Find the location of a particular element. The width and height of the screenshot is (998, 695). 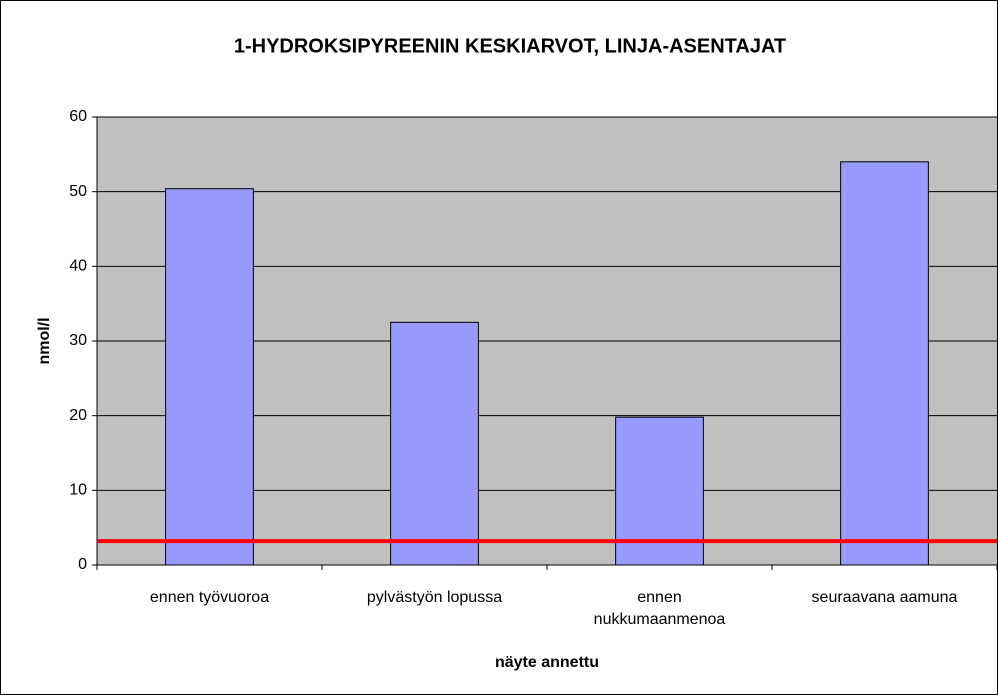

x-axis-label: näyte annettu is located at coordinates (547, 662).